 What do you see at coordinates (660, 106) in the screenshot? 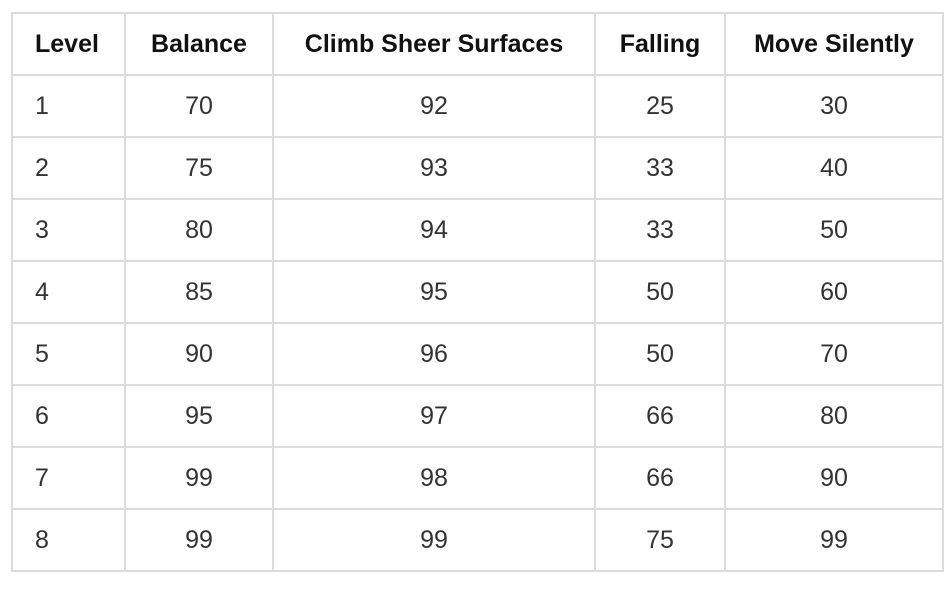
I see `cell-falling: 25` at bounding box center [660, 106].